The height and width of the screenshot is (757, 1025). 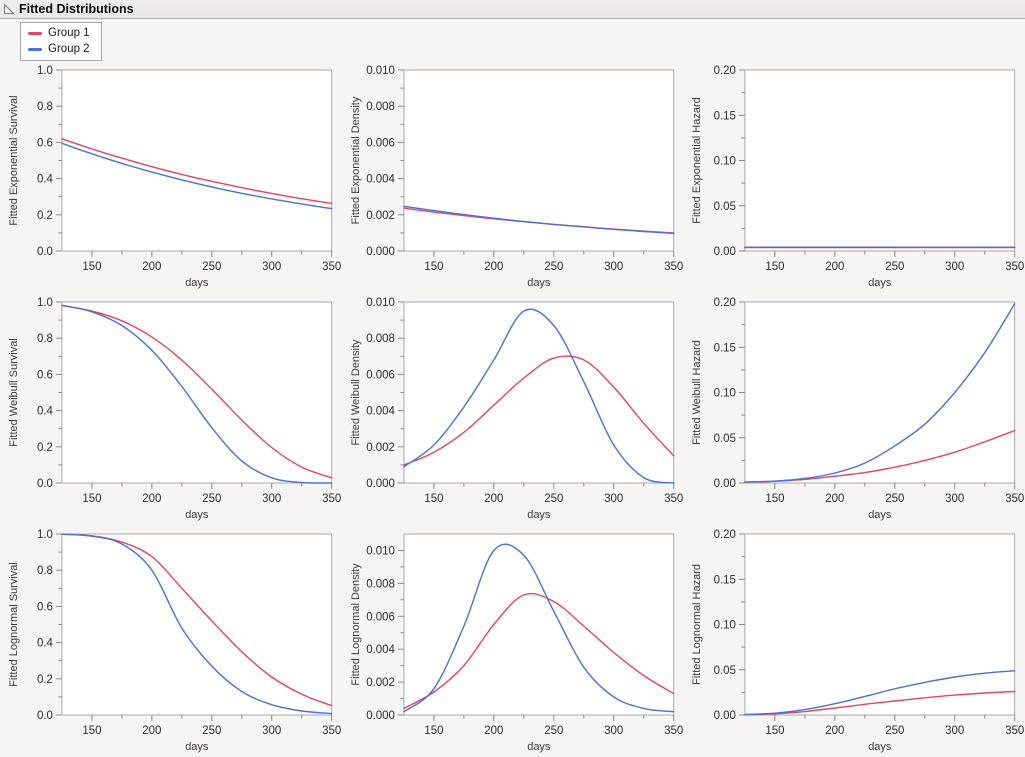 What do you see at coordinates (725, 716) in the screenshot?
I see `y-tick-label: 0.00` at bounding box center [725, 716].